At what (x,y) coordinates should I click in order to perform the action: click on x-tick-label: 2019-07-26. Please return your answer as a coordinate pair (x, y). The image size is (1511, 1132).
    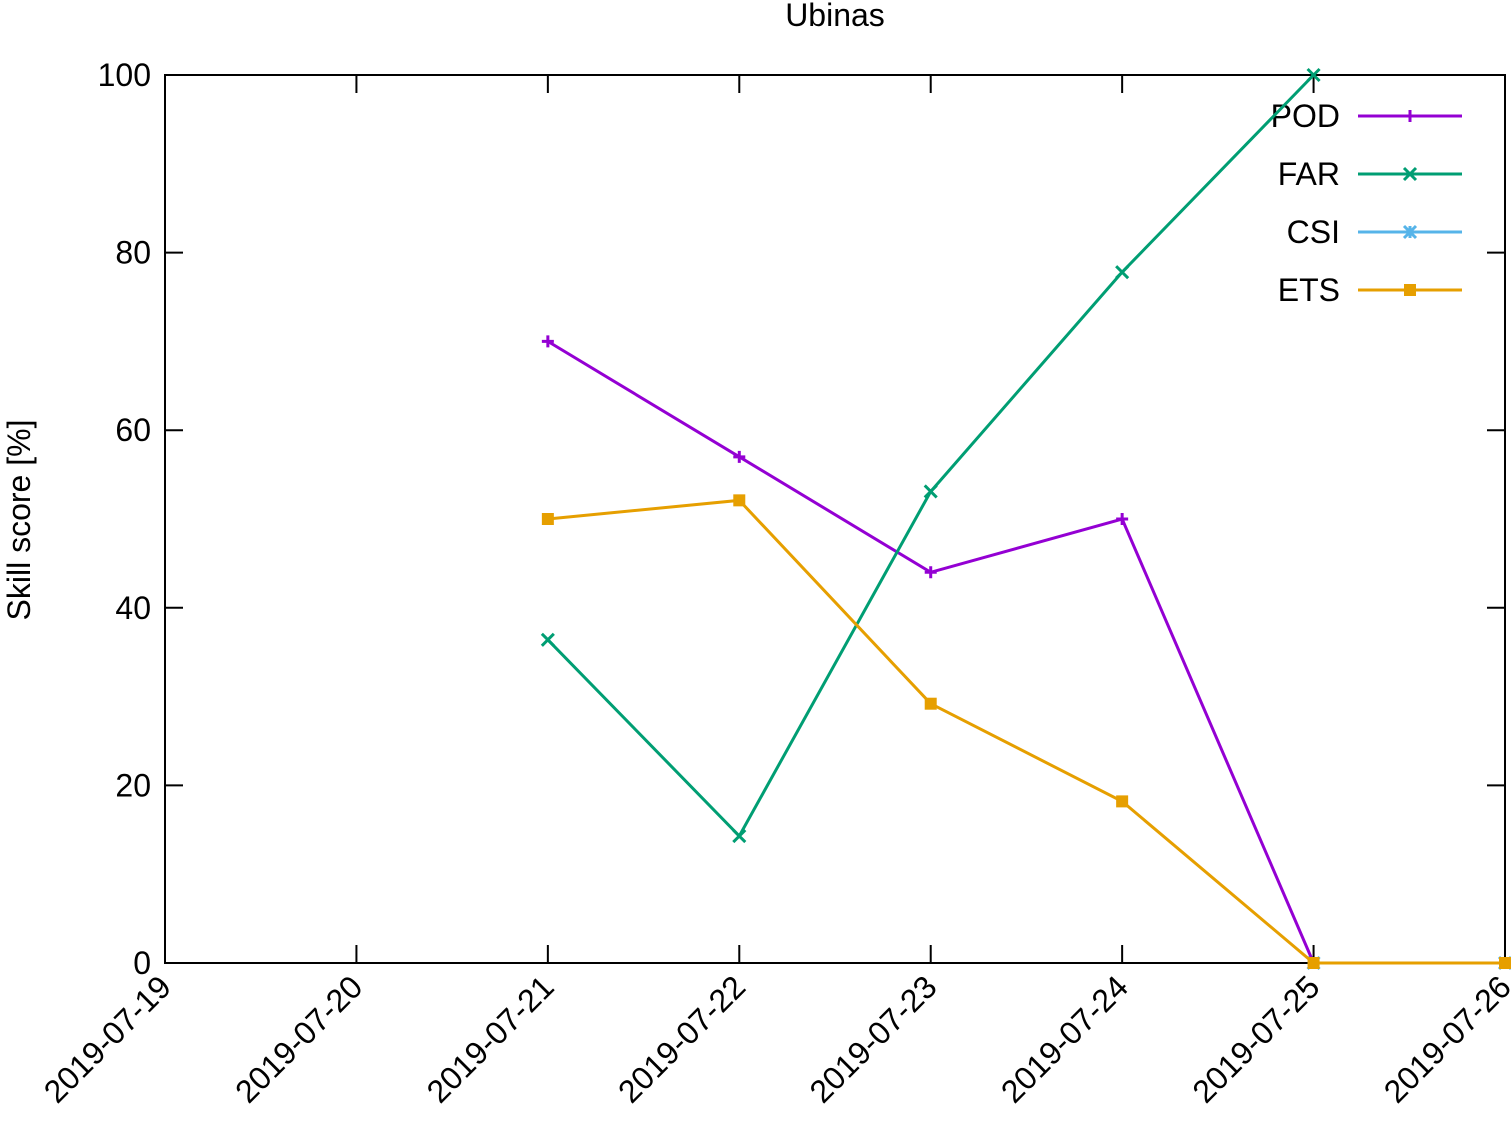
    Looking at the image, I should click on (1444, 1038).